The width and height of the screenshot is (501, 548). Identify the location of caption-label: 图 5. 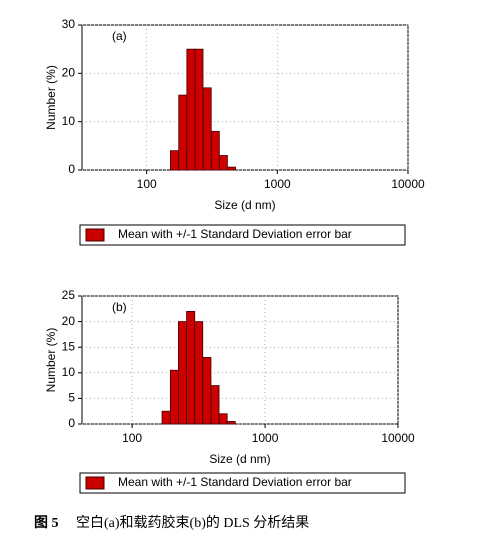
(46, 523).